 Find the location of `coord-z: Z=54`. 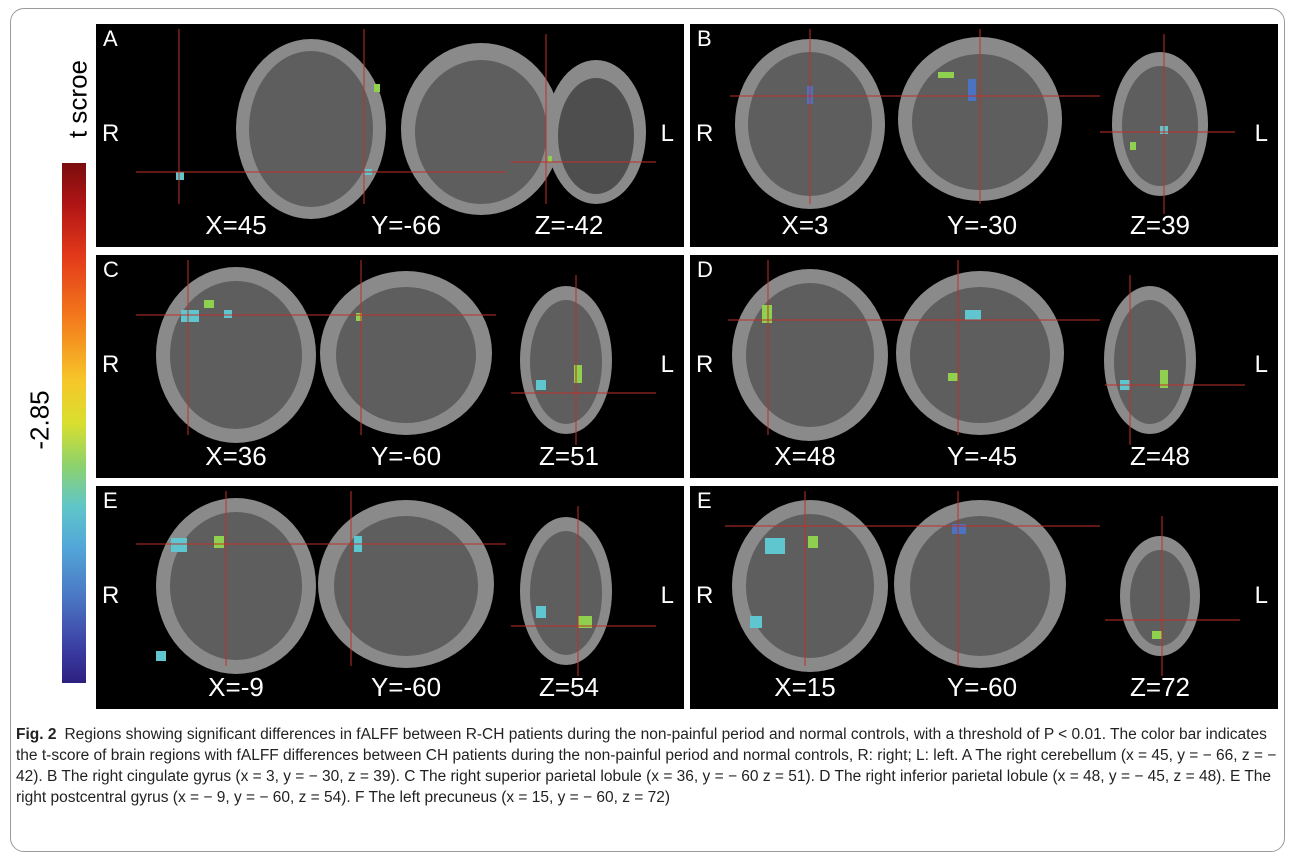

coord-z: Z=54 is located at coordinates (569, 687).